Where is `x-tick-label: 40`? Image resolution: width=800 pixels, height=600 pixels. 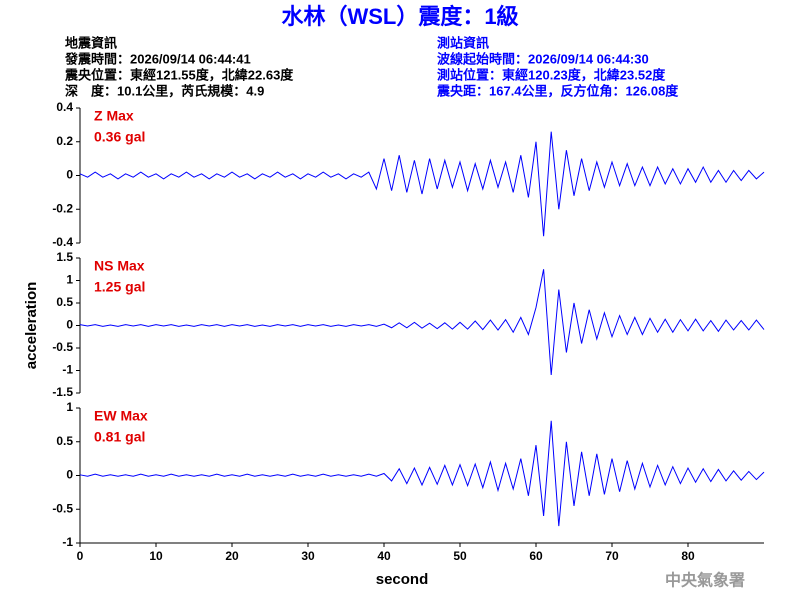
x-tick-label: 40 is located at coordinates (384, 556).